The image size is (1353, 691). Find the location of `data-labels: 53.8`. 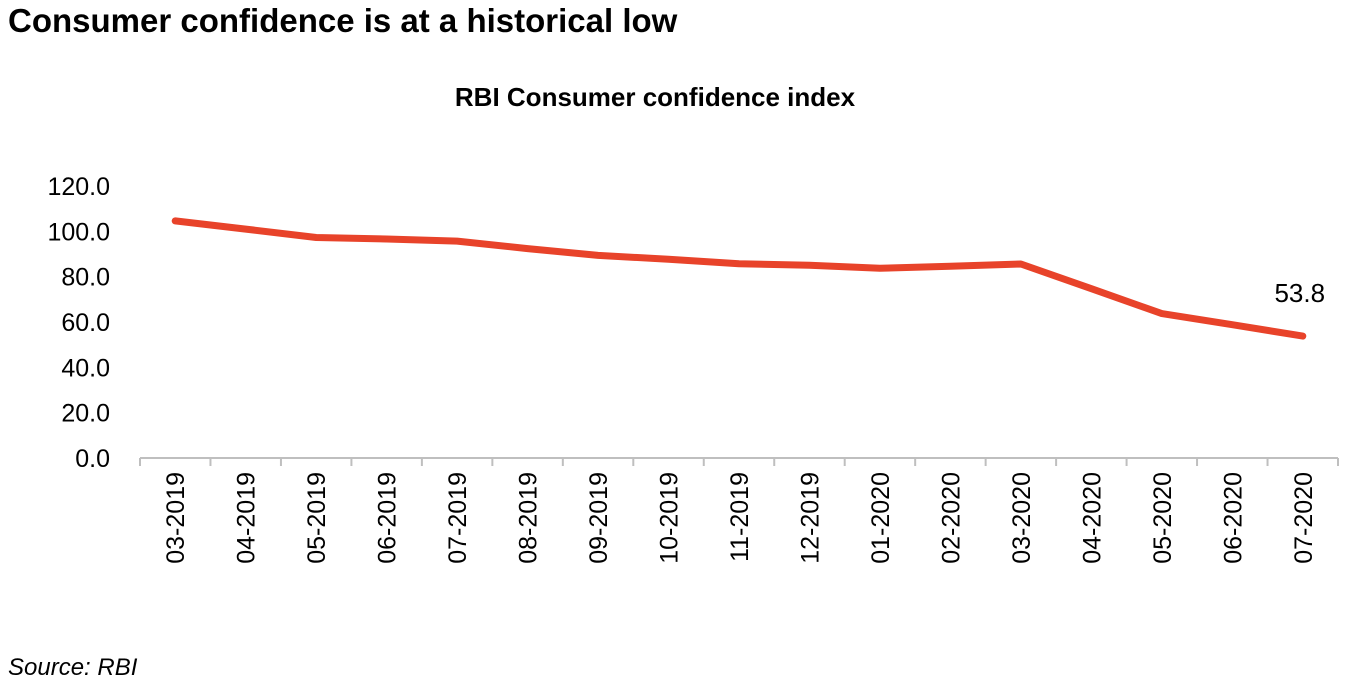

data-labels: 53.8 is located at coordinates (1299, 293).